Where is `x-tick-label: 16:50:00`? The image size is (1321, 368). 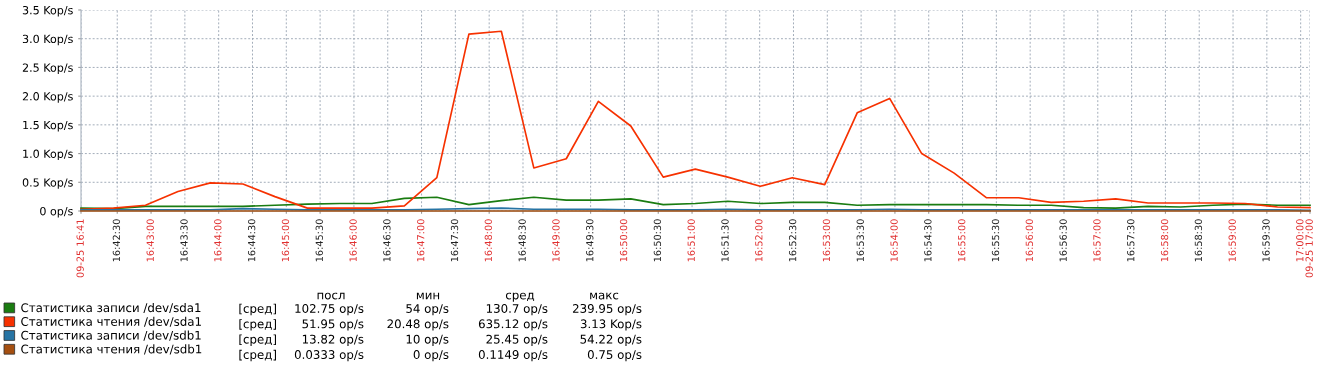
x-tick-label: 16:50:00 is located at coordinates (623, 240).